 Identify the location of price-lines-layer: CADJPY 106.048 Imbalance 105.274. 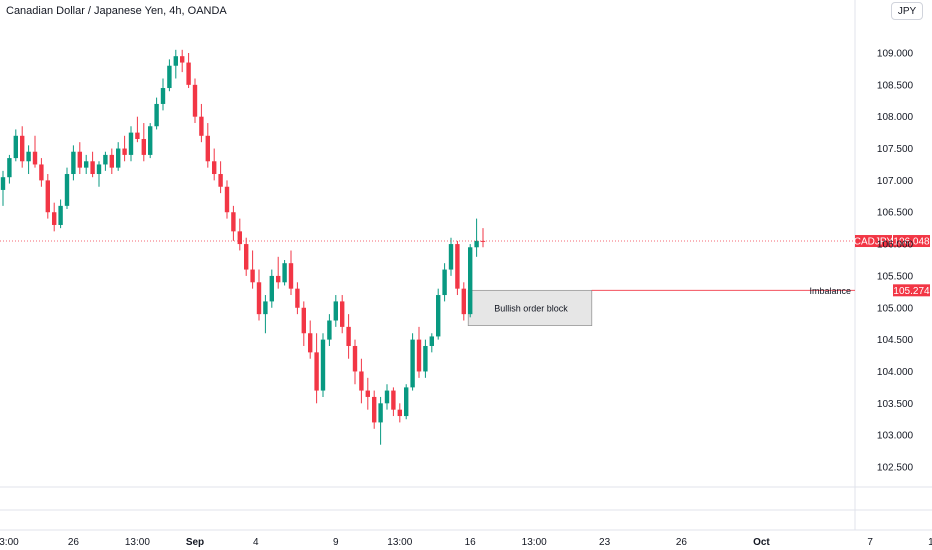
(465, 266).